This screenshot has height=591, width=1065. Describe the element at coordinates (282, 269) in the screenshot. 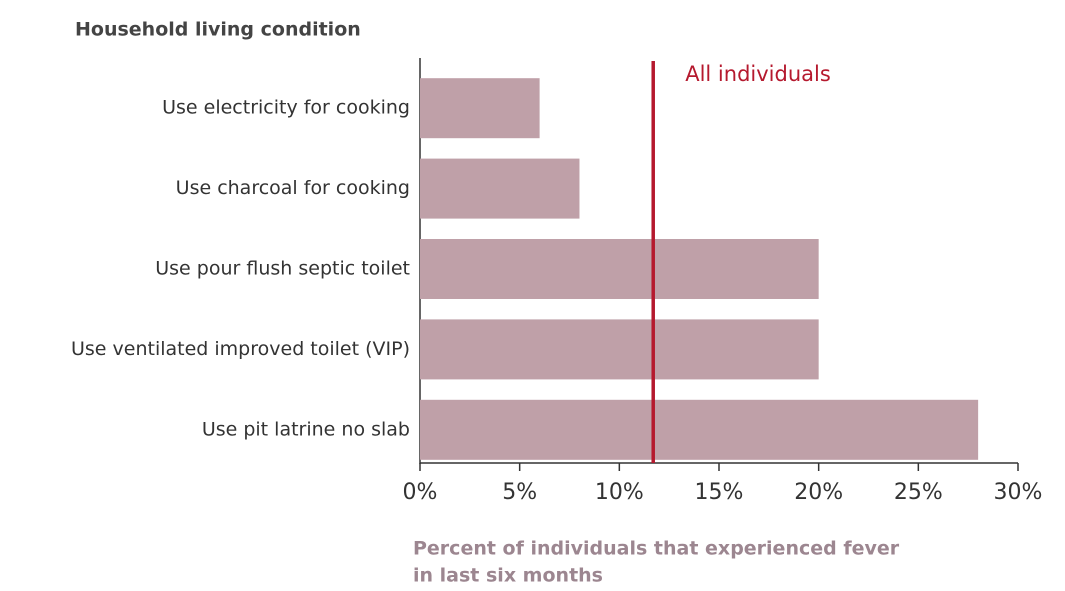

I see `y-tick-label: Use pour flush septic toilet` at that location.